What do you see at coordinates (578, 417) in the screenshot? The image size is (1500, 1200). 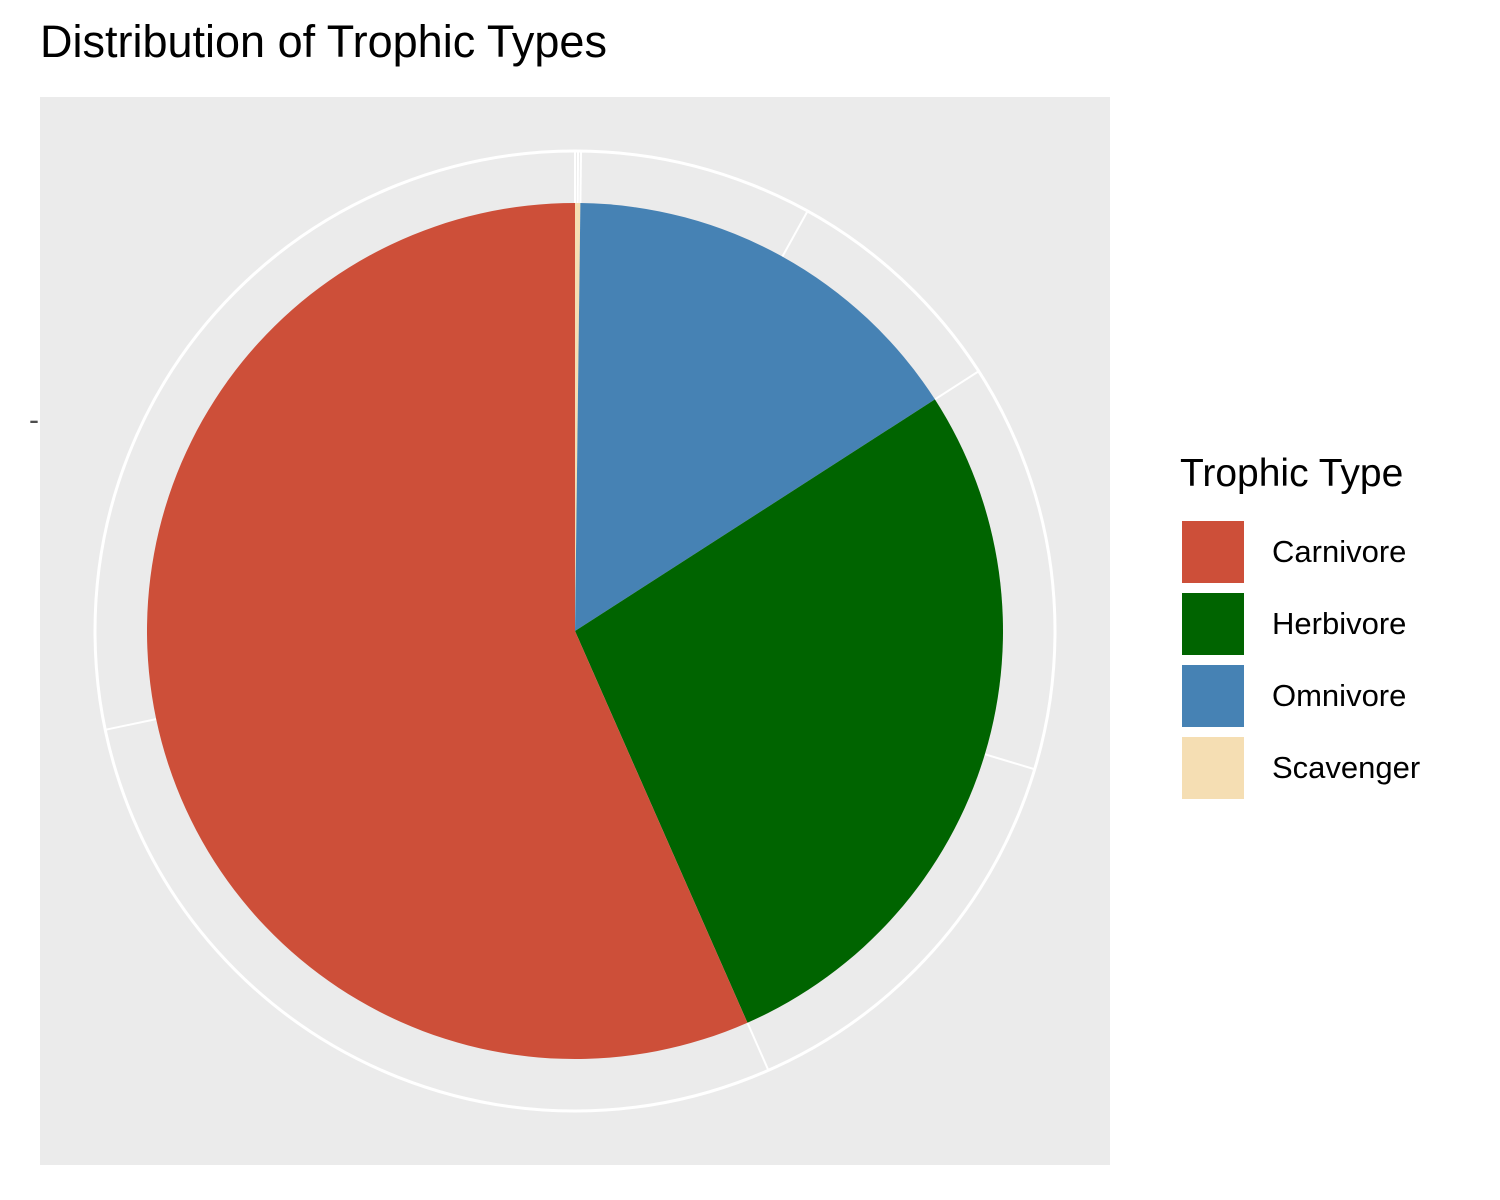 I see `pie-slice-scavenger` at bounding box center [578, 417].